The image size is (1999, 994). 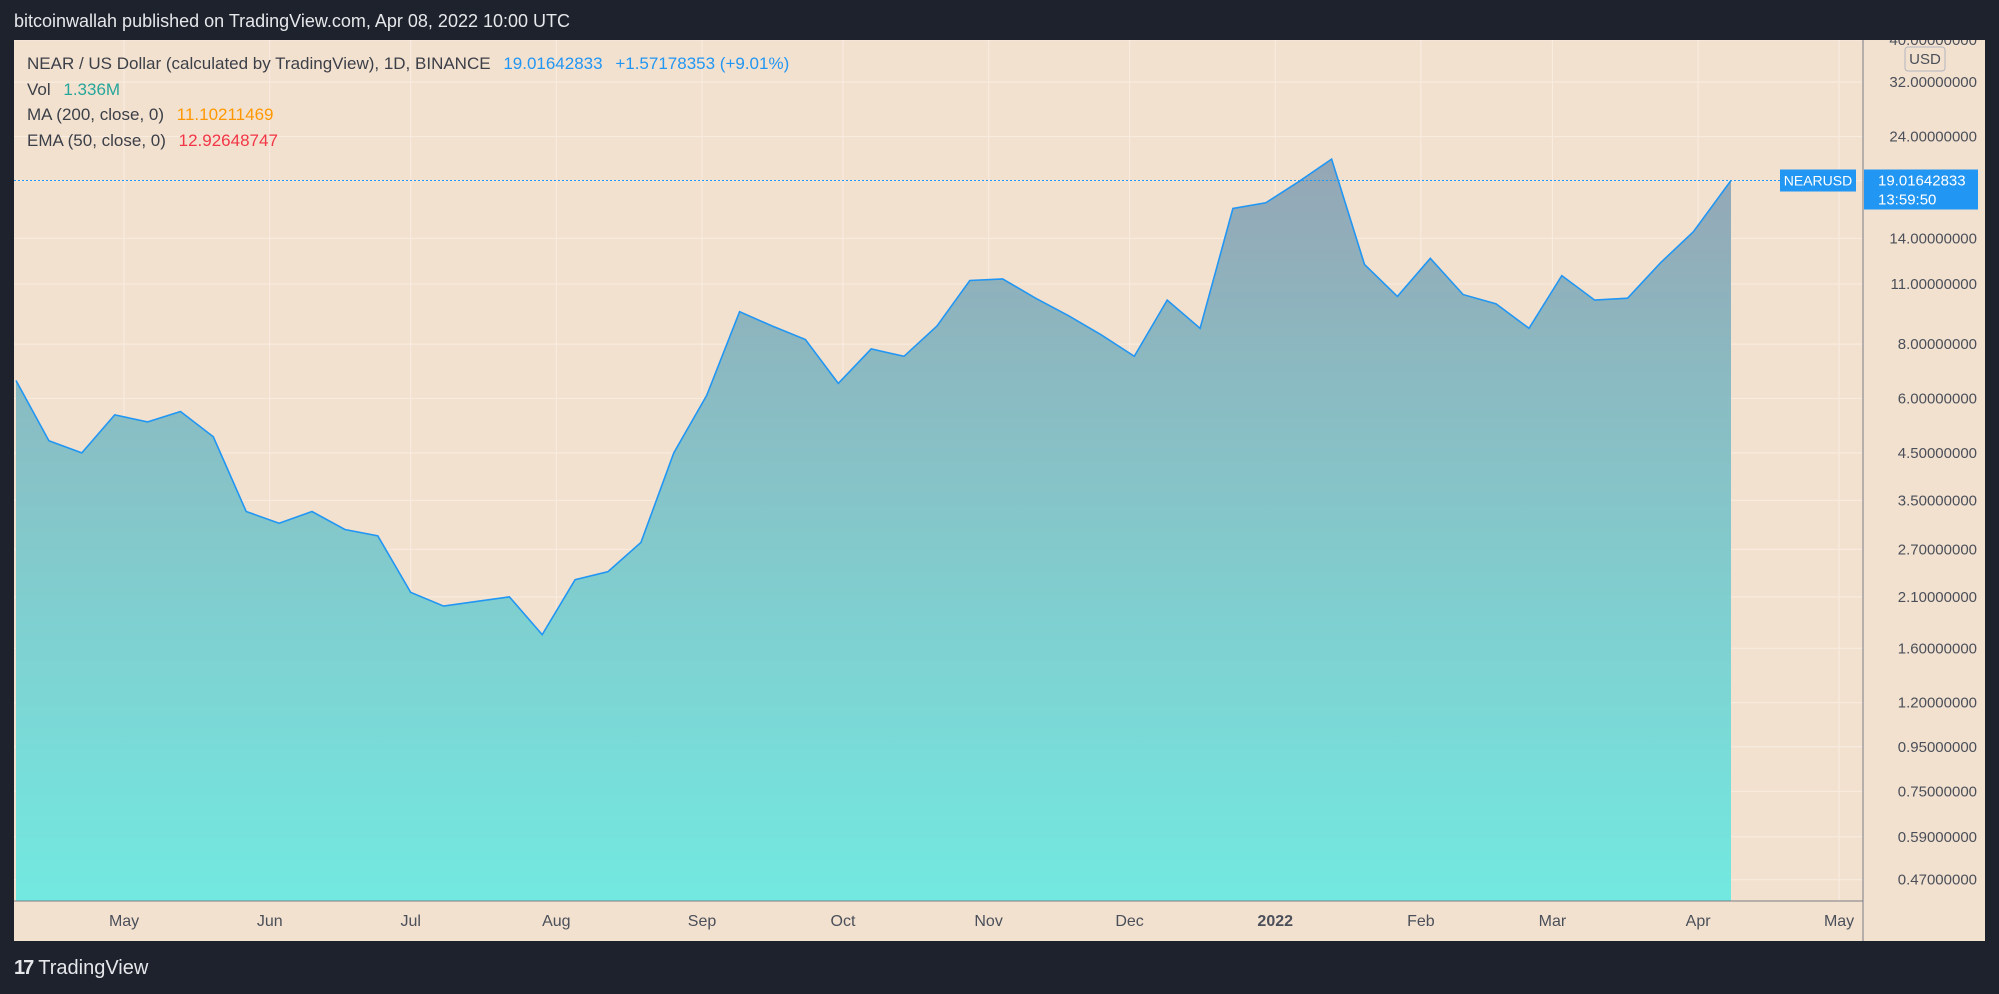 What do you see at coordinates (1699, 921) in the screenshot?
I see `x-tick-label: Apr` at bounding box center [1699, 921].